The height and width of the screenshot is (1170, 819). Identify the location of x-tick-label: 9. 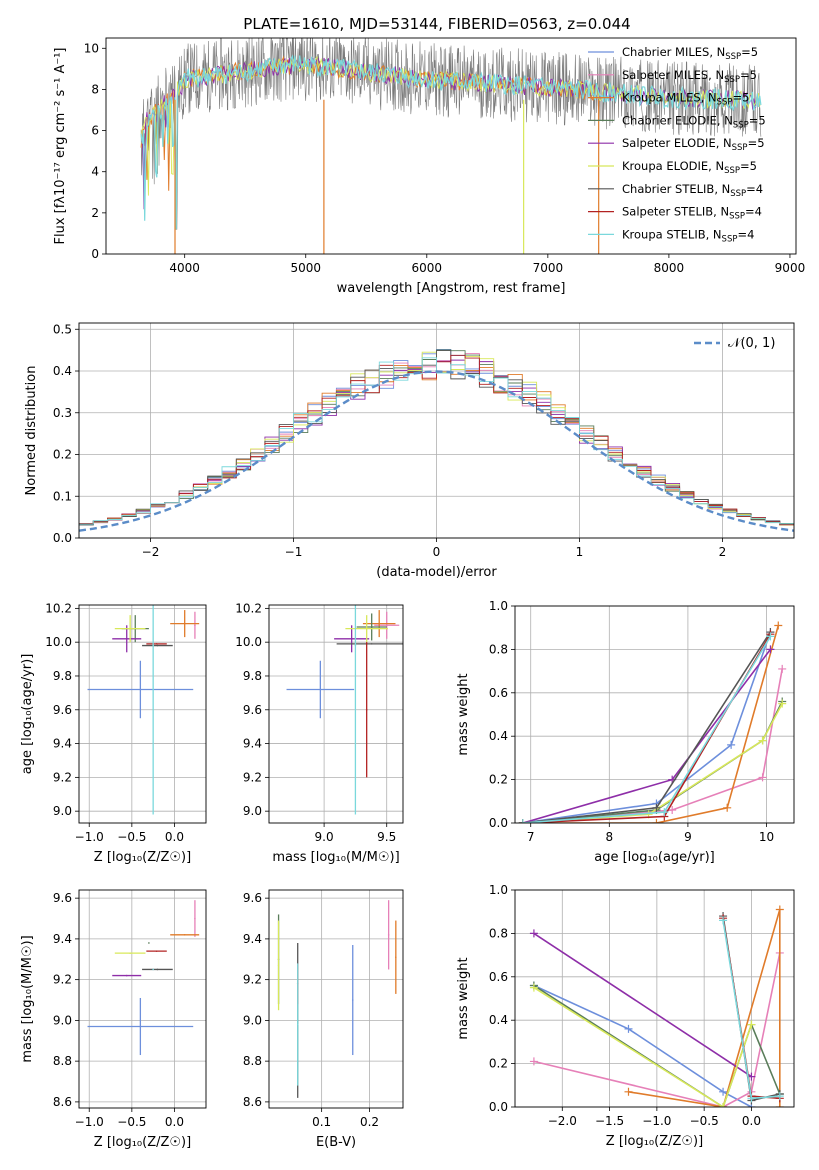
(688, 837).